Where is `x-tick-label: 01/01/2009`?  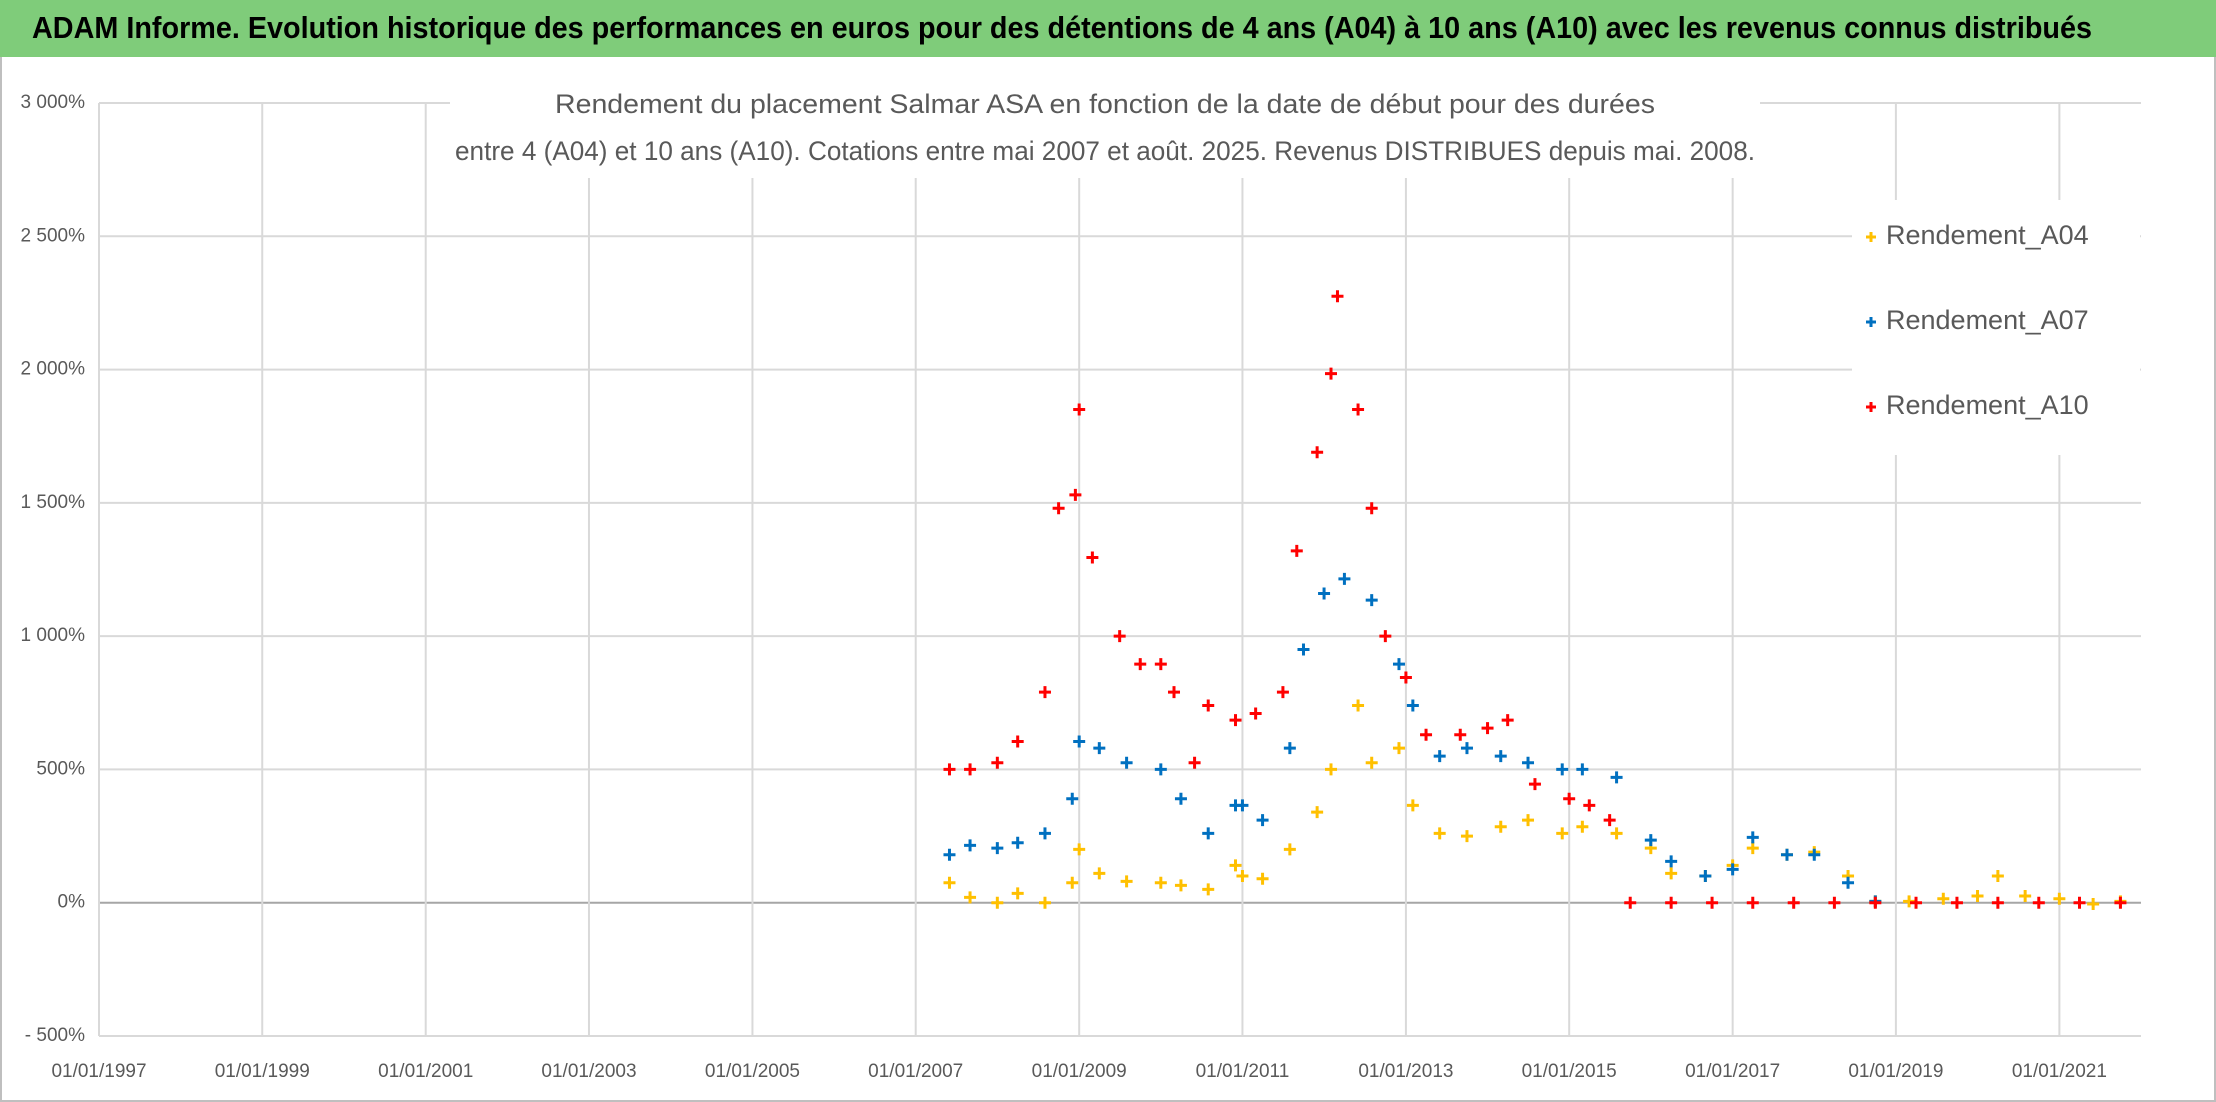 x-tick-label: 01/01/2009 is located at coordinates (1079, 1071).